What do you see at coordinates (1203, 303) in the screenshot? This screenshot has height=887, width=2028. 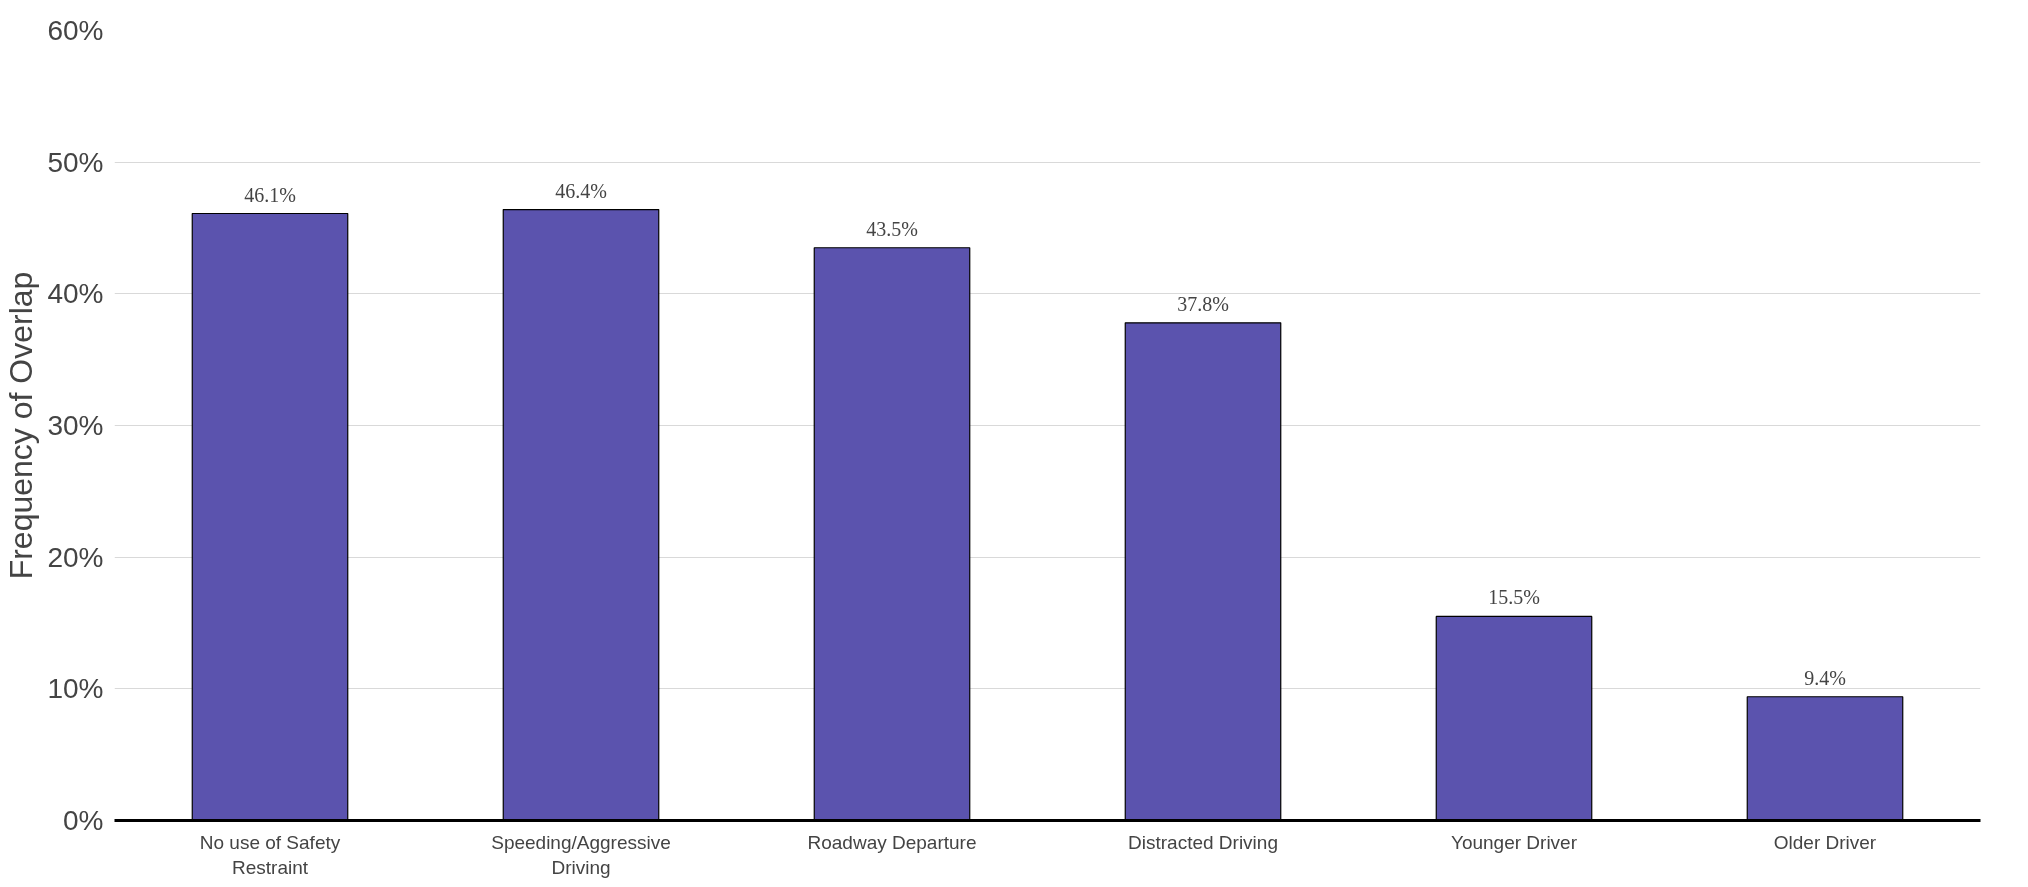 I see `data-label: 37.8%` at bounding box center [1203, 303].